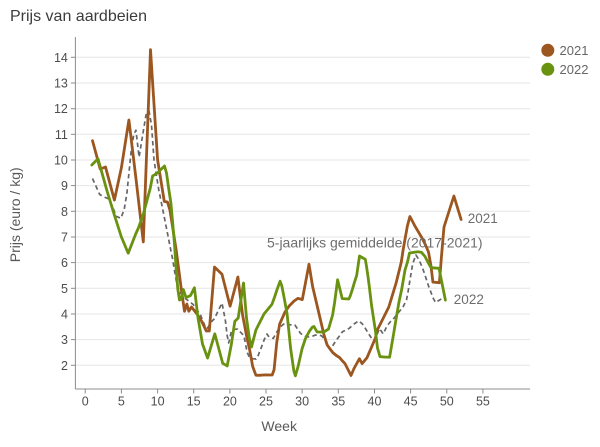 Image resolution: width=600 pixels, height=447 pixels. What do you see at coordinates (61, 58) in the screenshot?
I see `svg-text: 14` at bounding box center [61, 58].